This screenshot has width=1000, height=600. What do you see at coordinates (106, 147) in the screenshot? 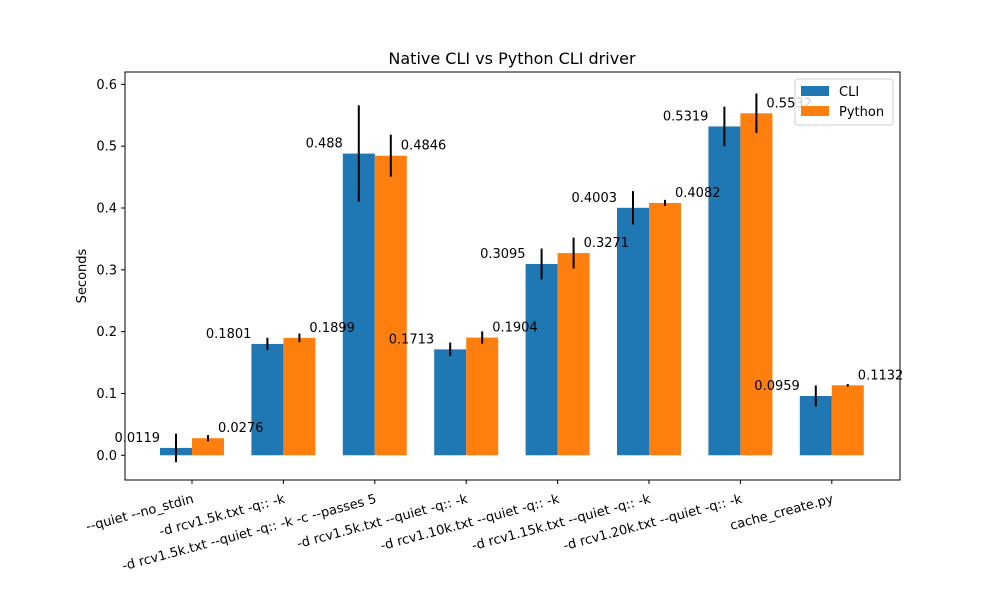
I see `y-tick-label-5: 0.5` at bounding box center [106, 147].